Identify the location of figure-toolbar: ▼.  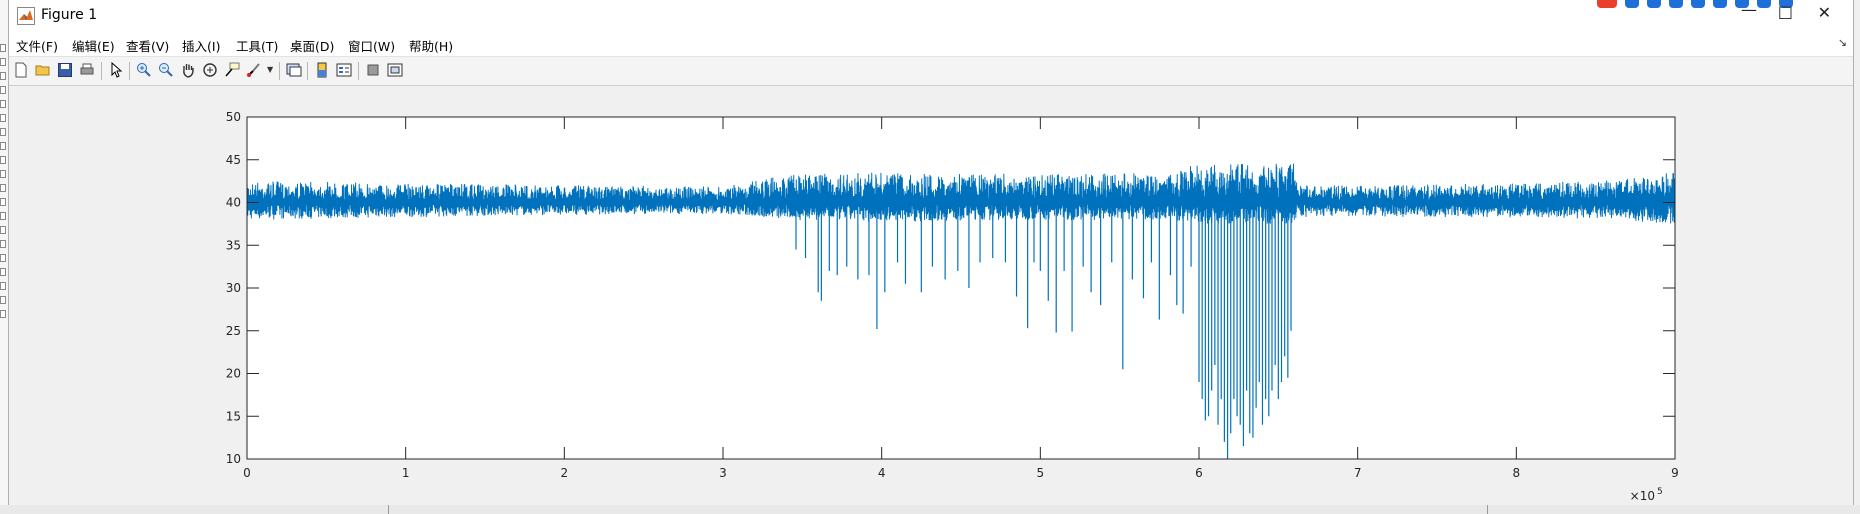
(931, 71).